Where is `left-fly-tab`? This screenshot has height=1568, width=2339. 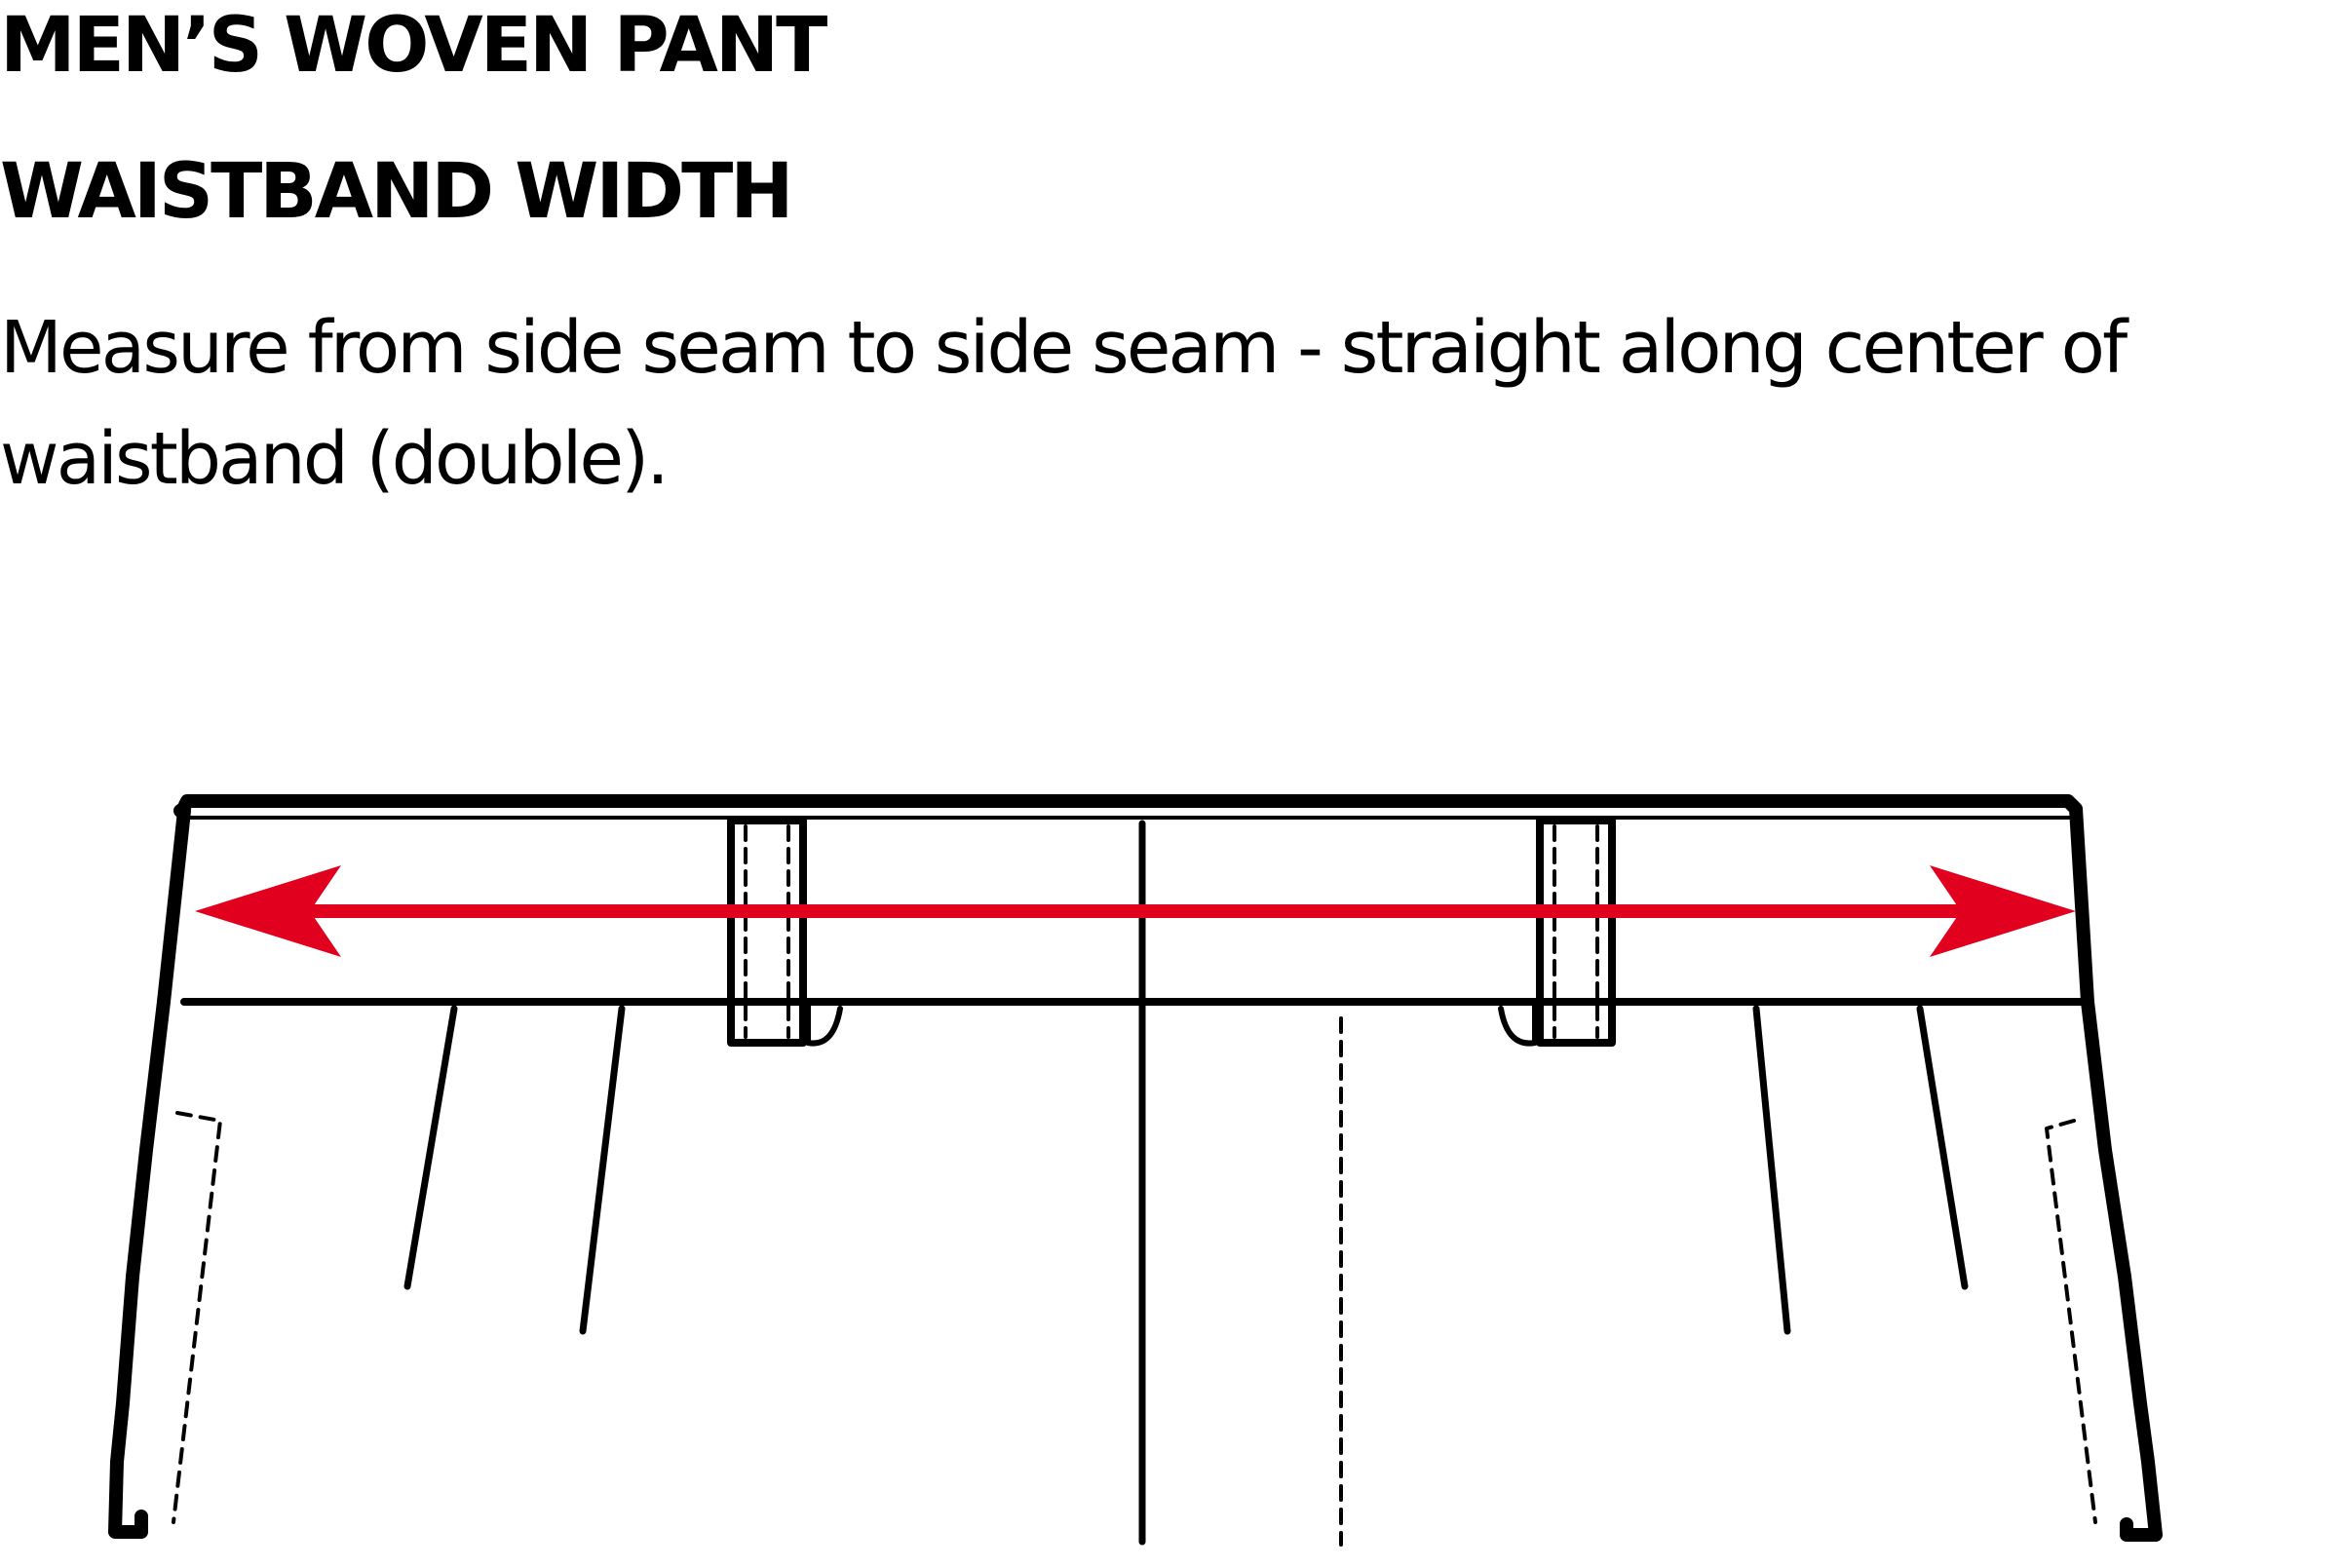
left-fly-tab is located at coordinates (824, 1024).